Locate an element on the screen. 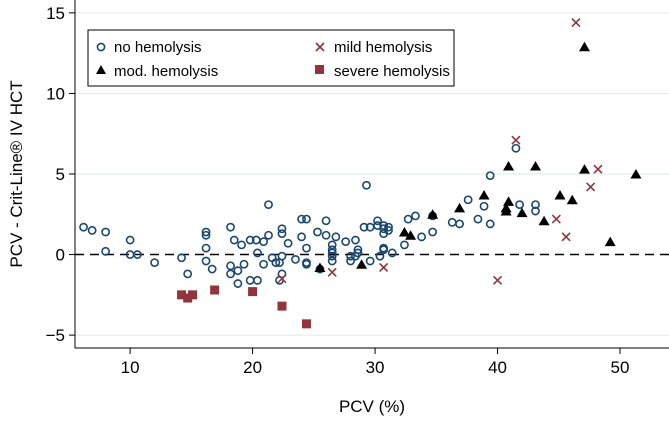 The image size is (669, 422). x-tick-label: 30 is located at coordinates (375, 367).